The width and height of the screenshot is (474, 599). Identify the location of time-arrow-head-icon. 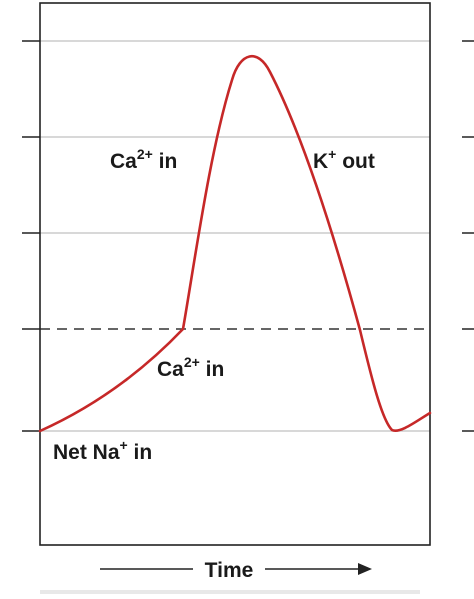
(365, 569).